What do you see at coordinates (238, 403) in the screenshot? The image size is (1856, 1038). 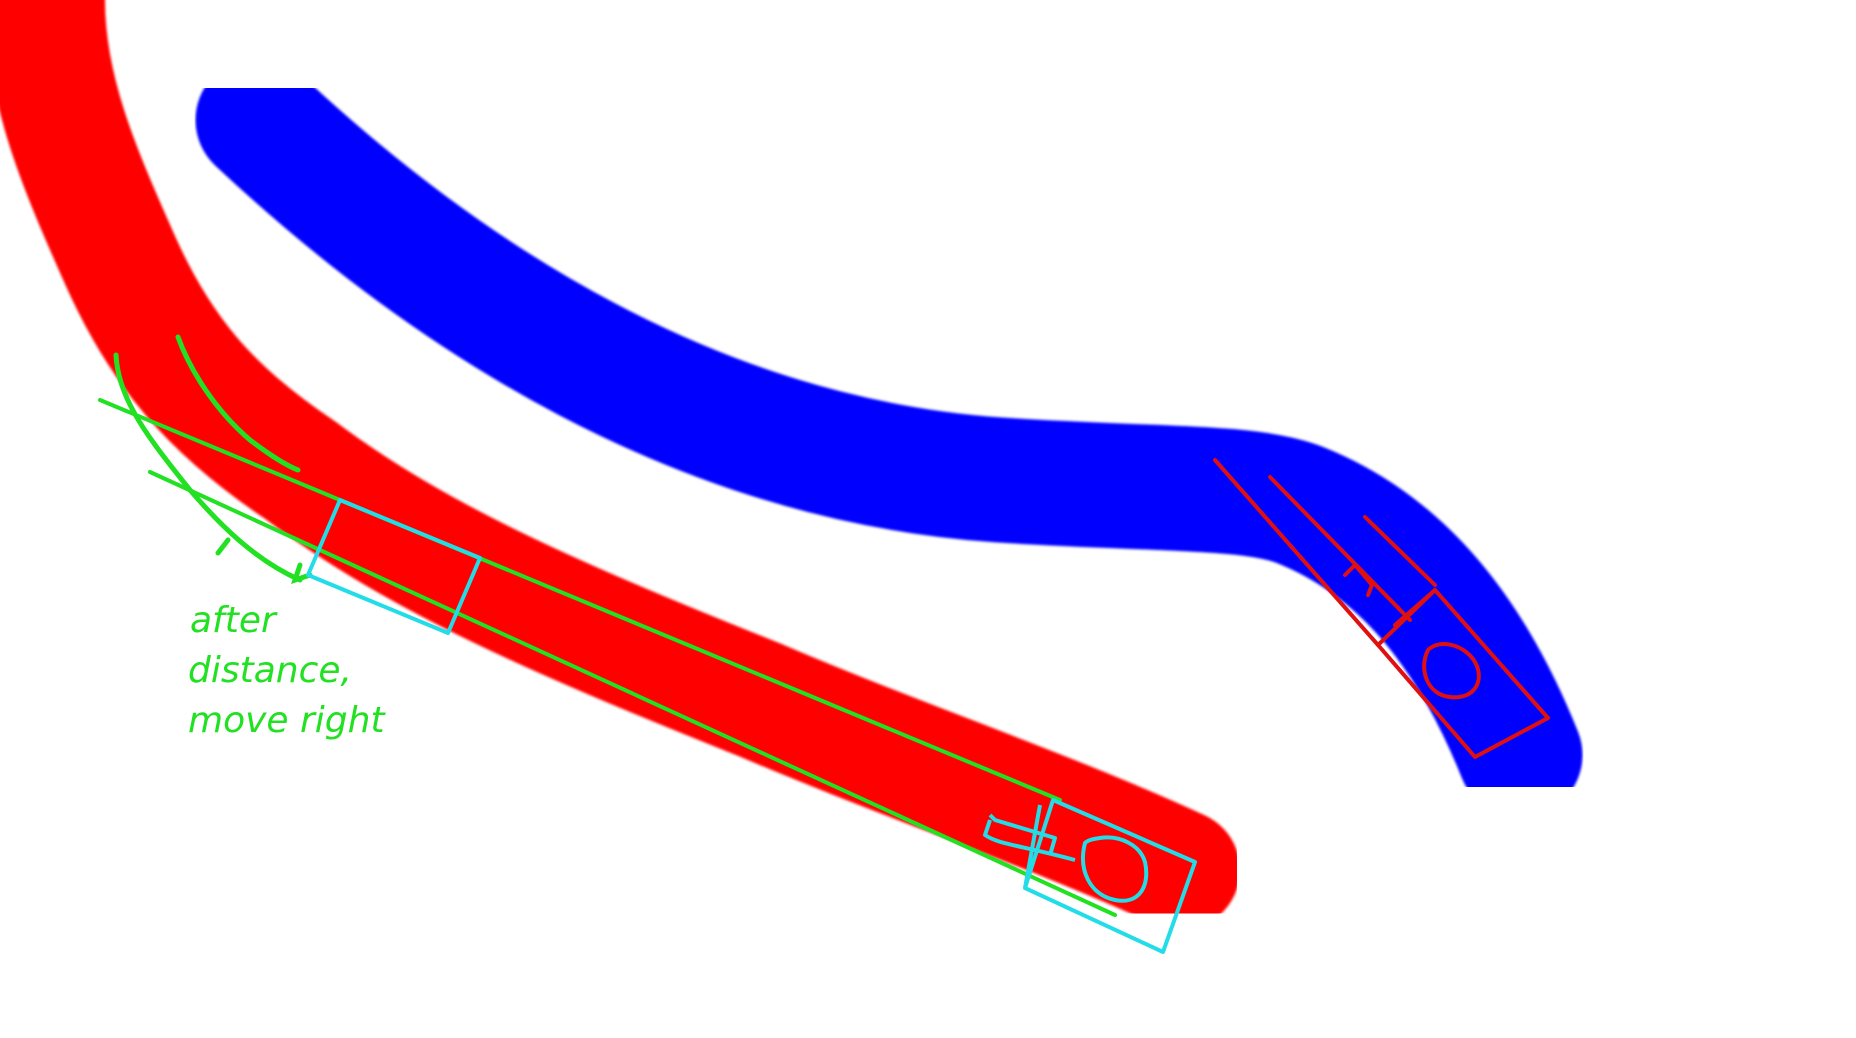 I see `green-curve-right` at bounding box center [238, 403].